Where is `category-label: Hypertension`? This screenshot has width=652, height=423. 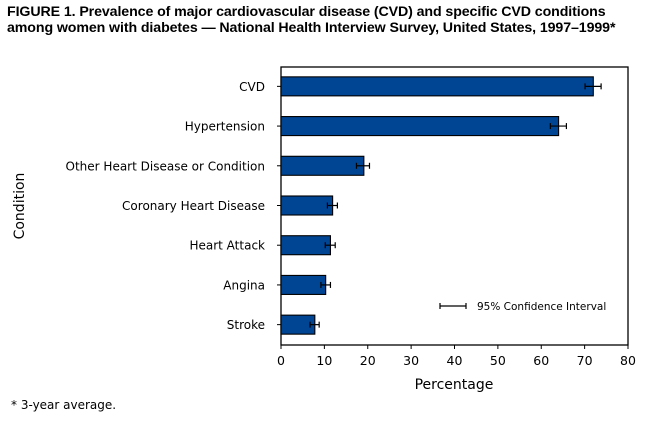 category-label: Hypertension is located at coordinates (225, 127).